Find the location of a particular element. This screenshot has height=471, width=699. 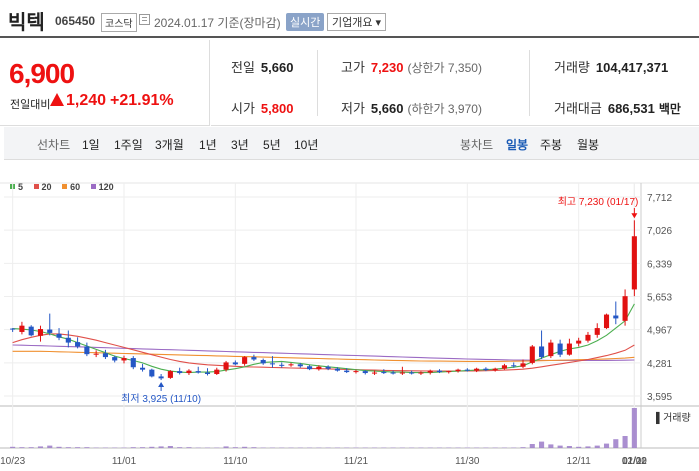

stat-amount-value: 686,531 is located at coordinates (631, 108).